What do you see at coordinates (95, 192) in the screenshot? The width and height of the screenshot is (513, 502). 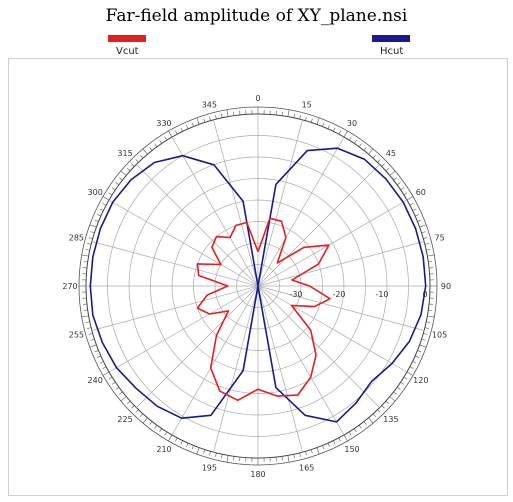 I see `angle-tick-label: 300` at bounding box center [95, 192].